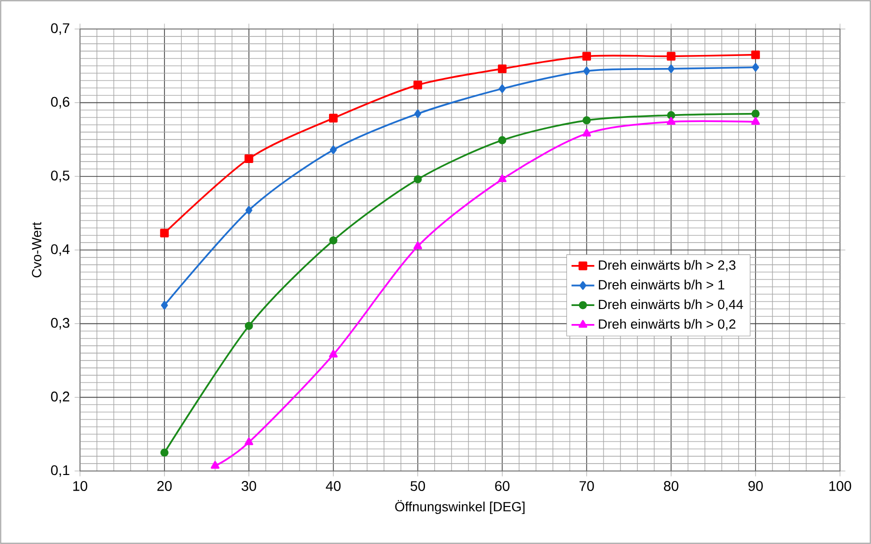 The width and height of the screenshot is (871, 544). I want to click on y-tick-label: 0,1, so click(60, 471).